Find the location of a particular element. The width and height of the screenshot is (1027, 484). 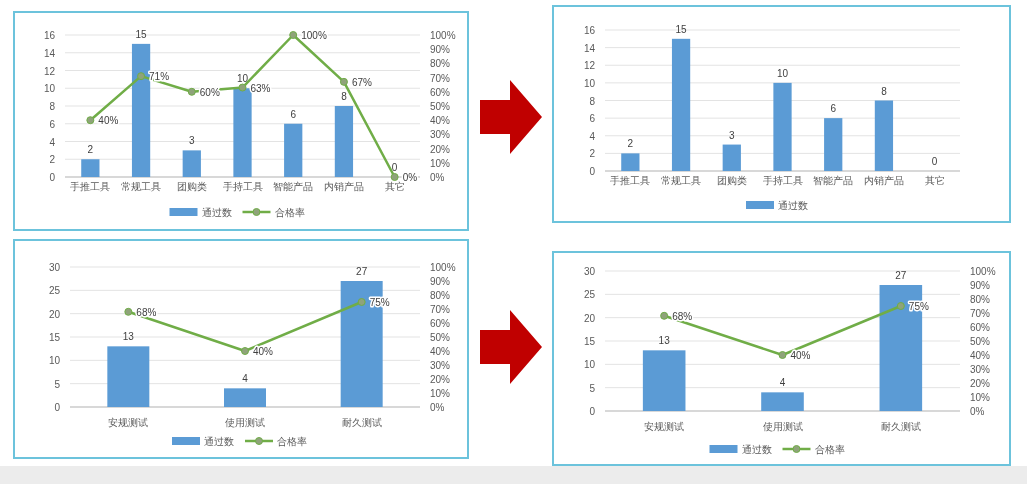

y-tick-label: 14 is located at coordinates (49, 53).